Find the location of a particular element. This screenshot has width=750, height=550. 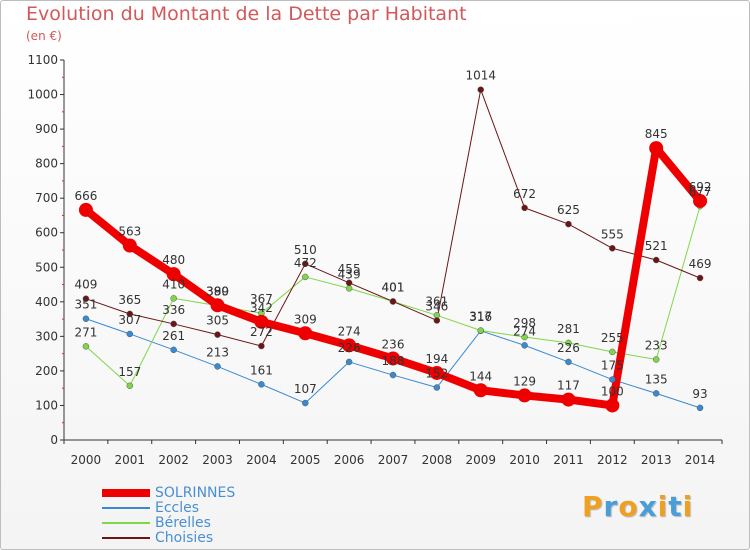

y-tick-label: 200 is located at coordinates (46, 371).